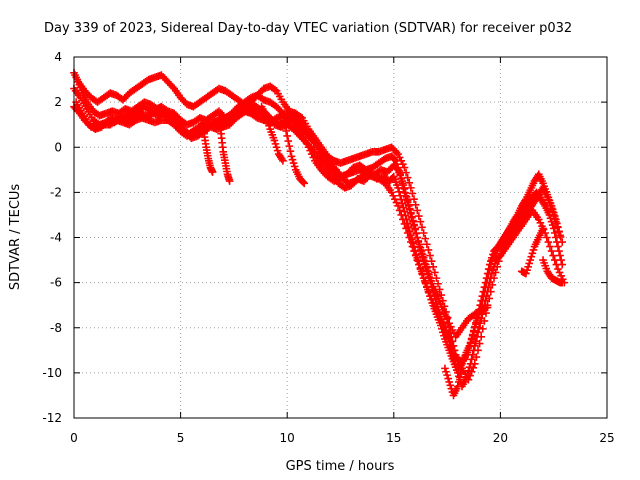 The width and height of the screenshot is (640, 480). I want to click on series-branch-21.2, so click(532, 251).